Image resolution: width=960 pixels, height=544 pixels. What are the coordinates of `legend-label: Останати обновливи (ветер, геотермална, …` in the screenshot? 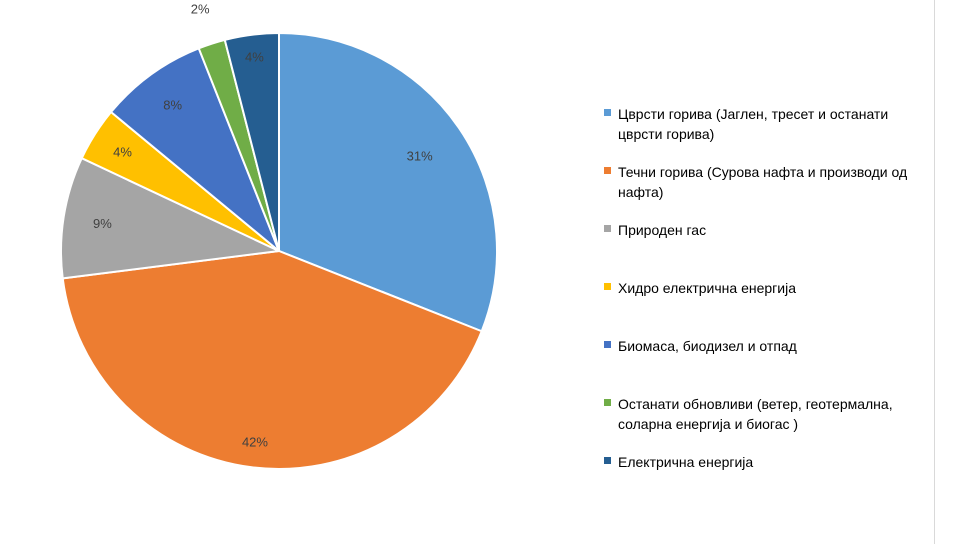 It's located at (755, 414).